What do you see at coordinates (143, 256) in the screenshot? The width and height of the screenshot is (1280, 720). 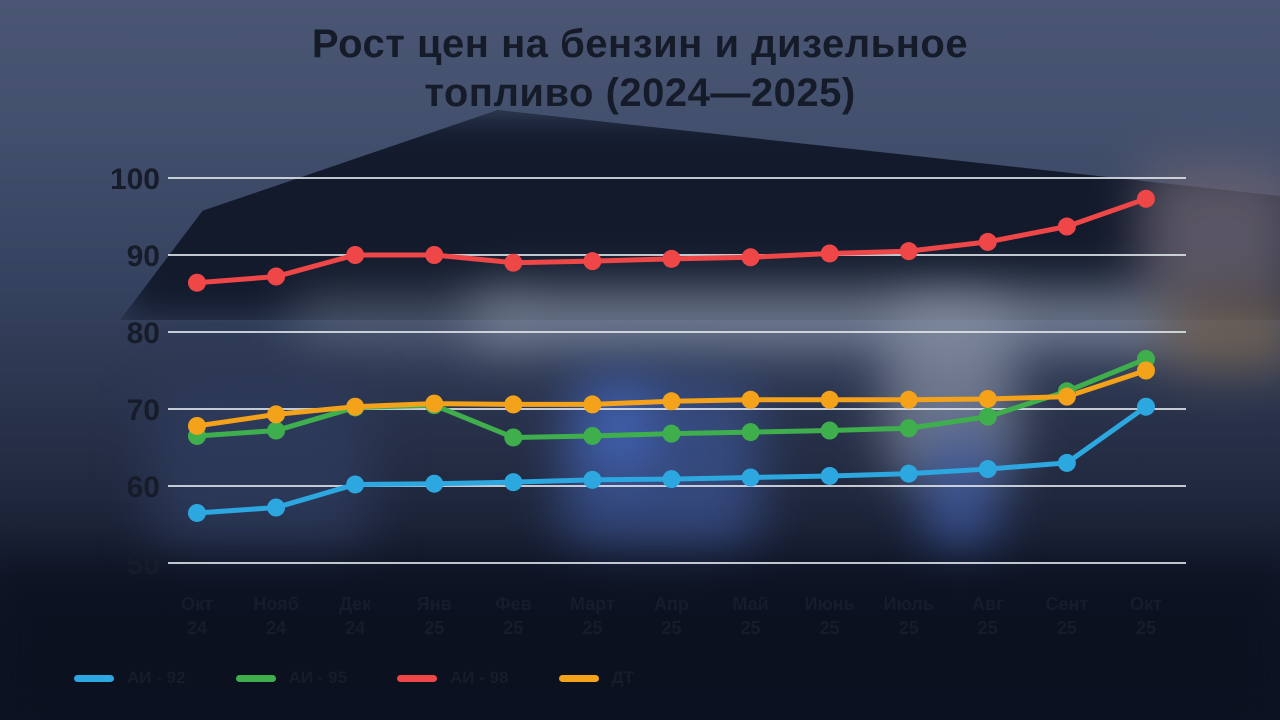 I see `y-axis-tick-label: 90` at bounding box center [143, 256].